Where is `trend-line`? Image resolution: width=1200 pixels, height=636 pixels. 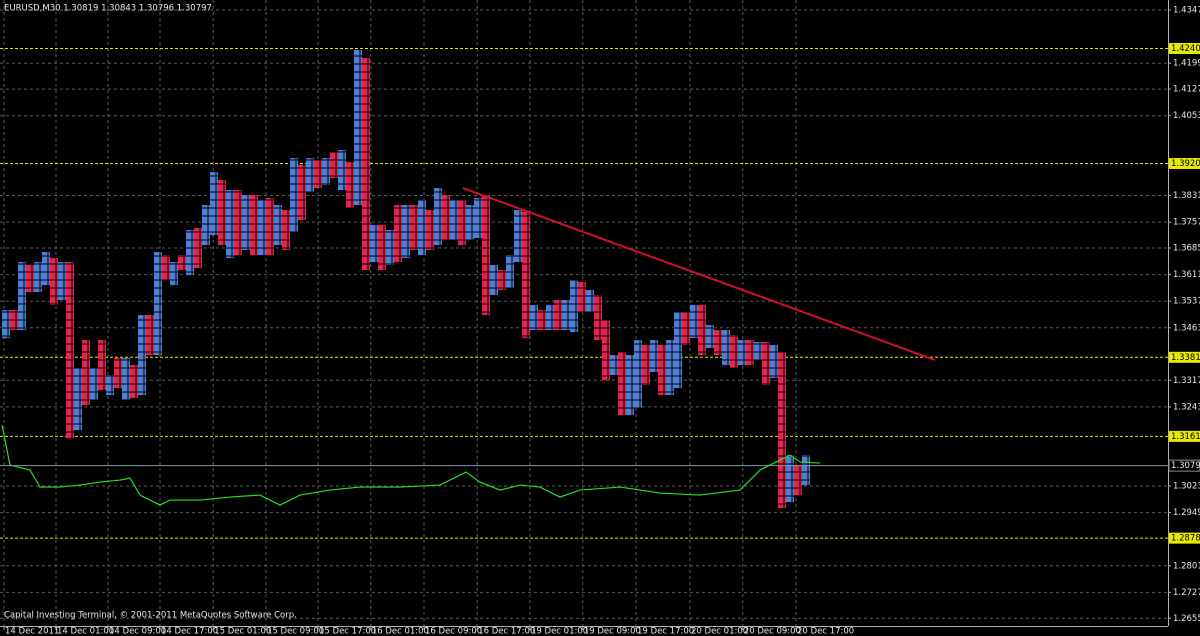
trend-line is located at coordinates (699, 274).